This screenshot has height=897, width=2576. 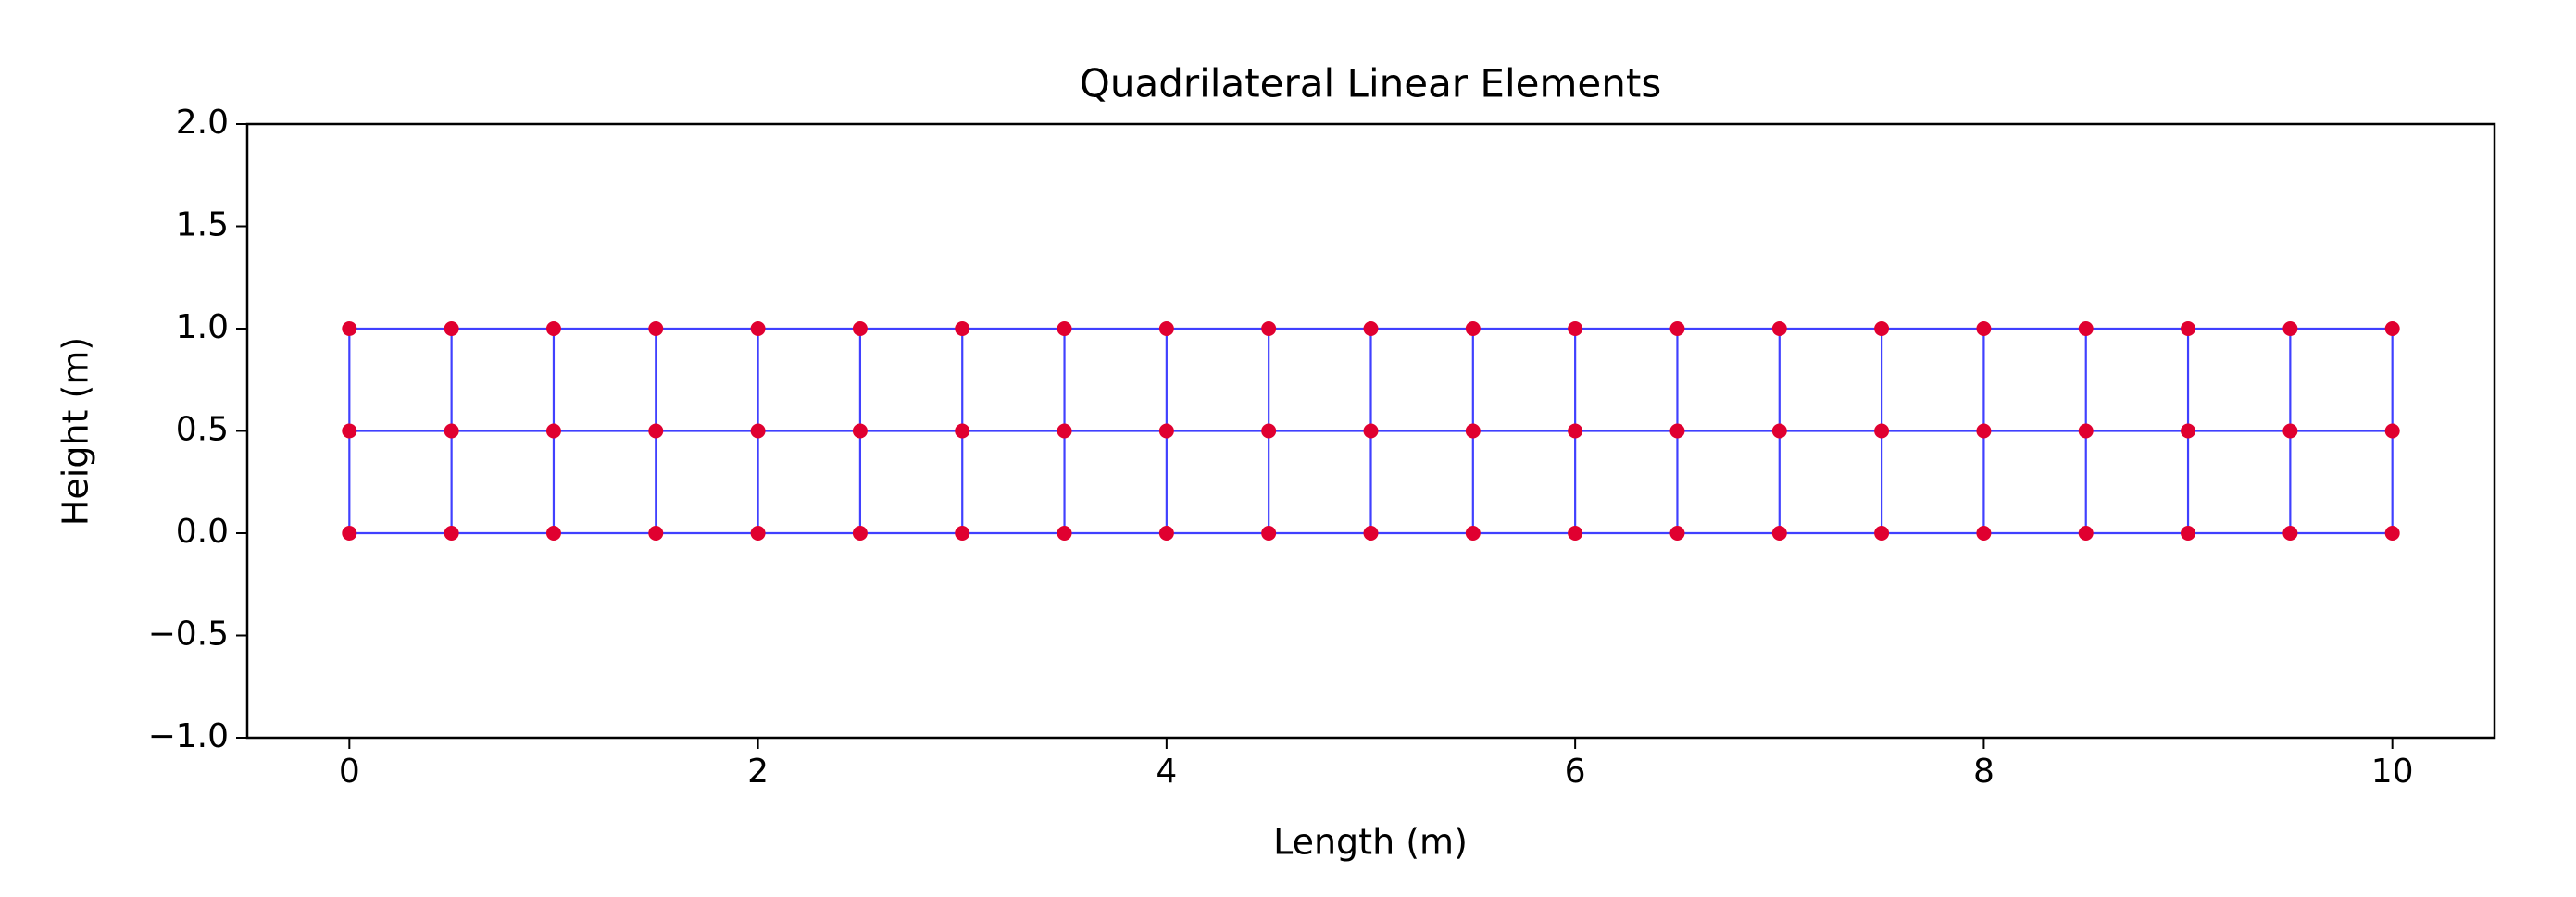 I want to click on y-tick-label: 2.0, so click(x=203, y=123).